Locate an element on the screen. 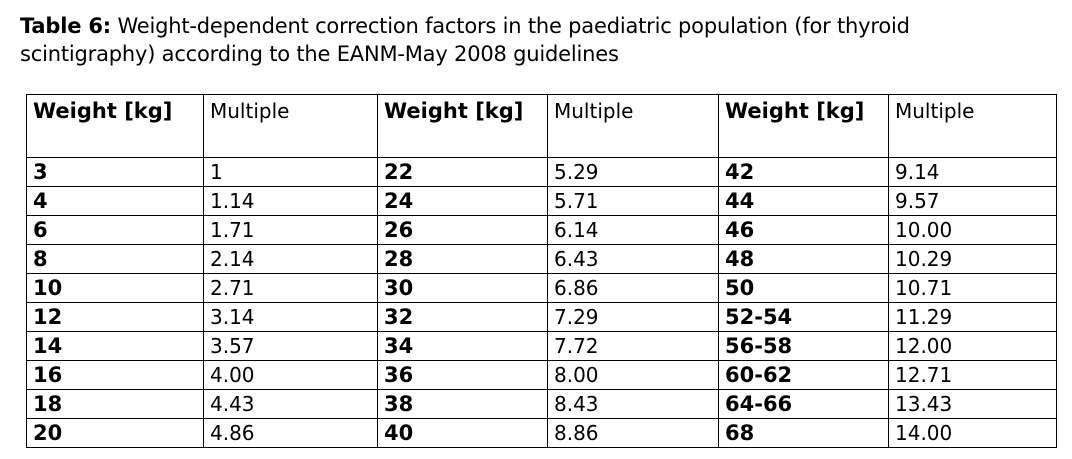 This screenshot has width=1072, height=459. weight-cell: 8 is located at coordinates (115, 259).